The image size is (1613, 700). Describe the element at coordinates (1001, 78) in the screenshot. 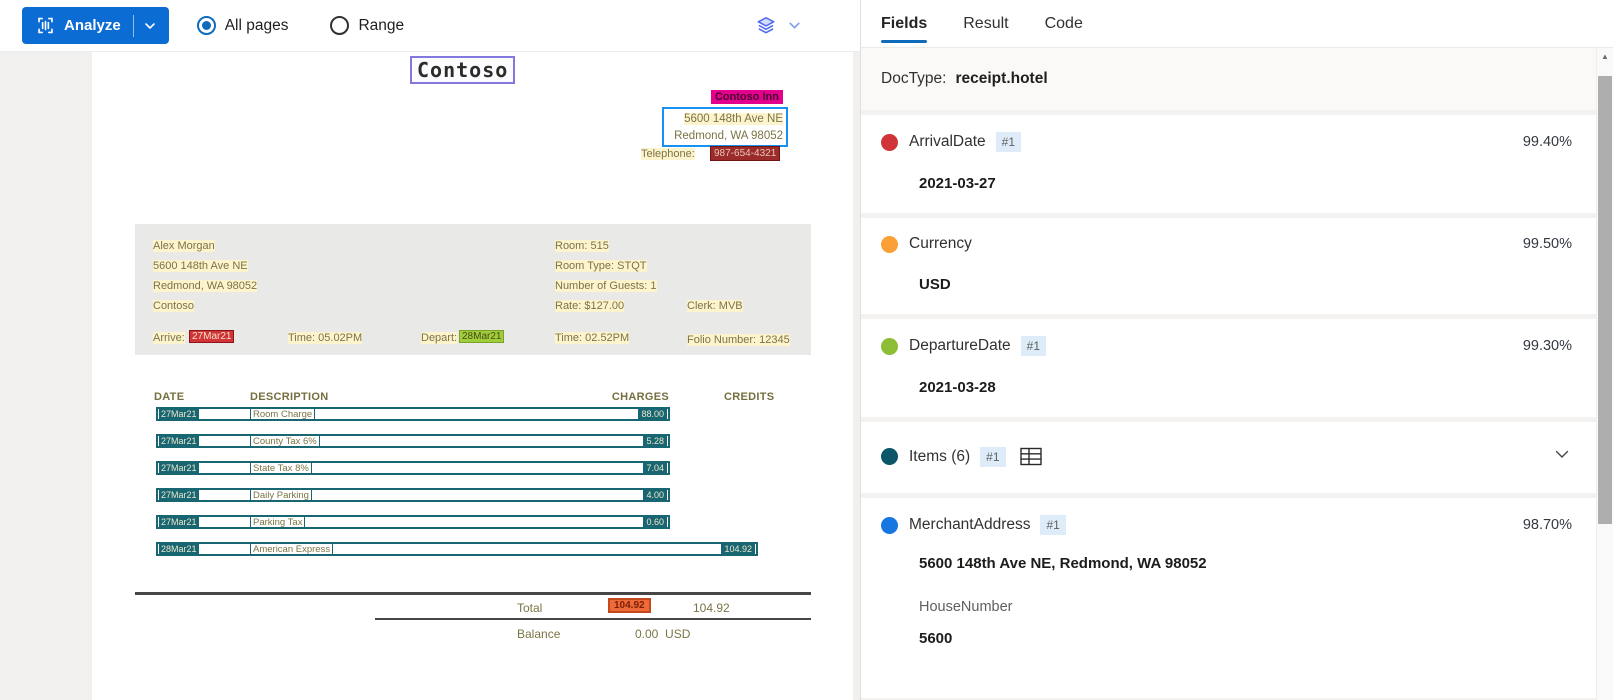

I see `doctype-value: receipt.hotel` at that location.